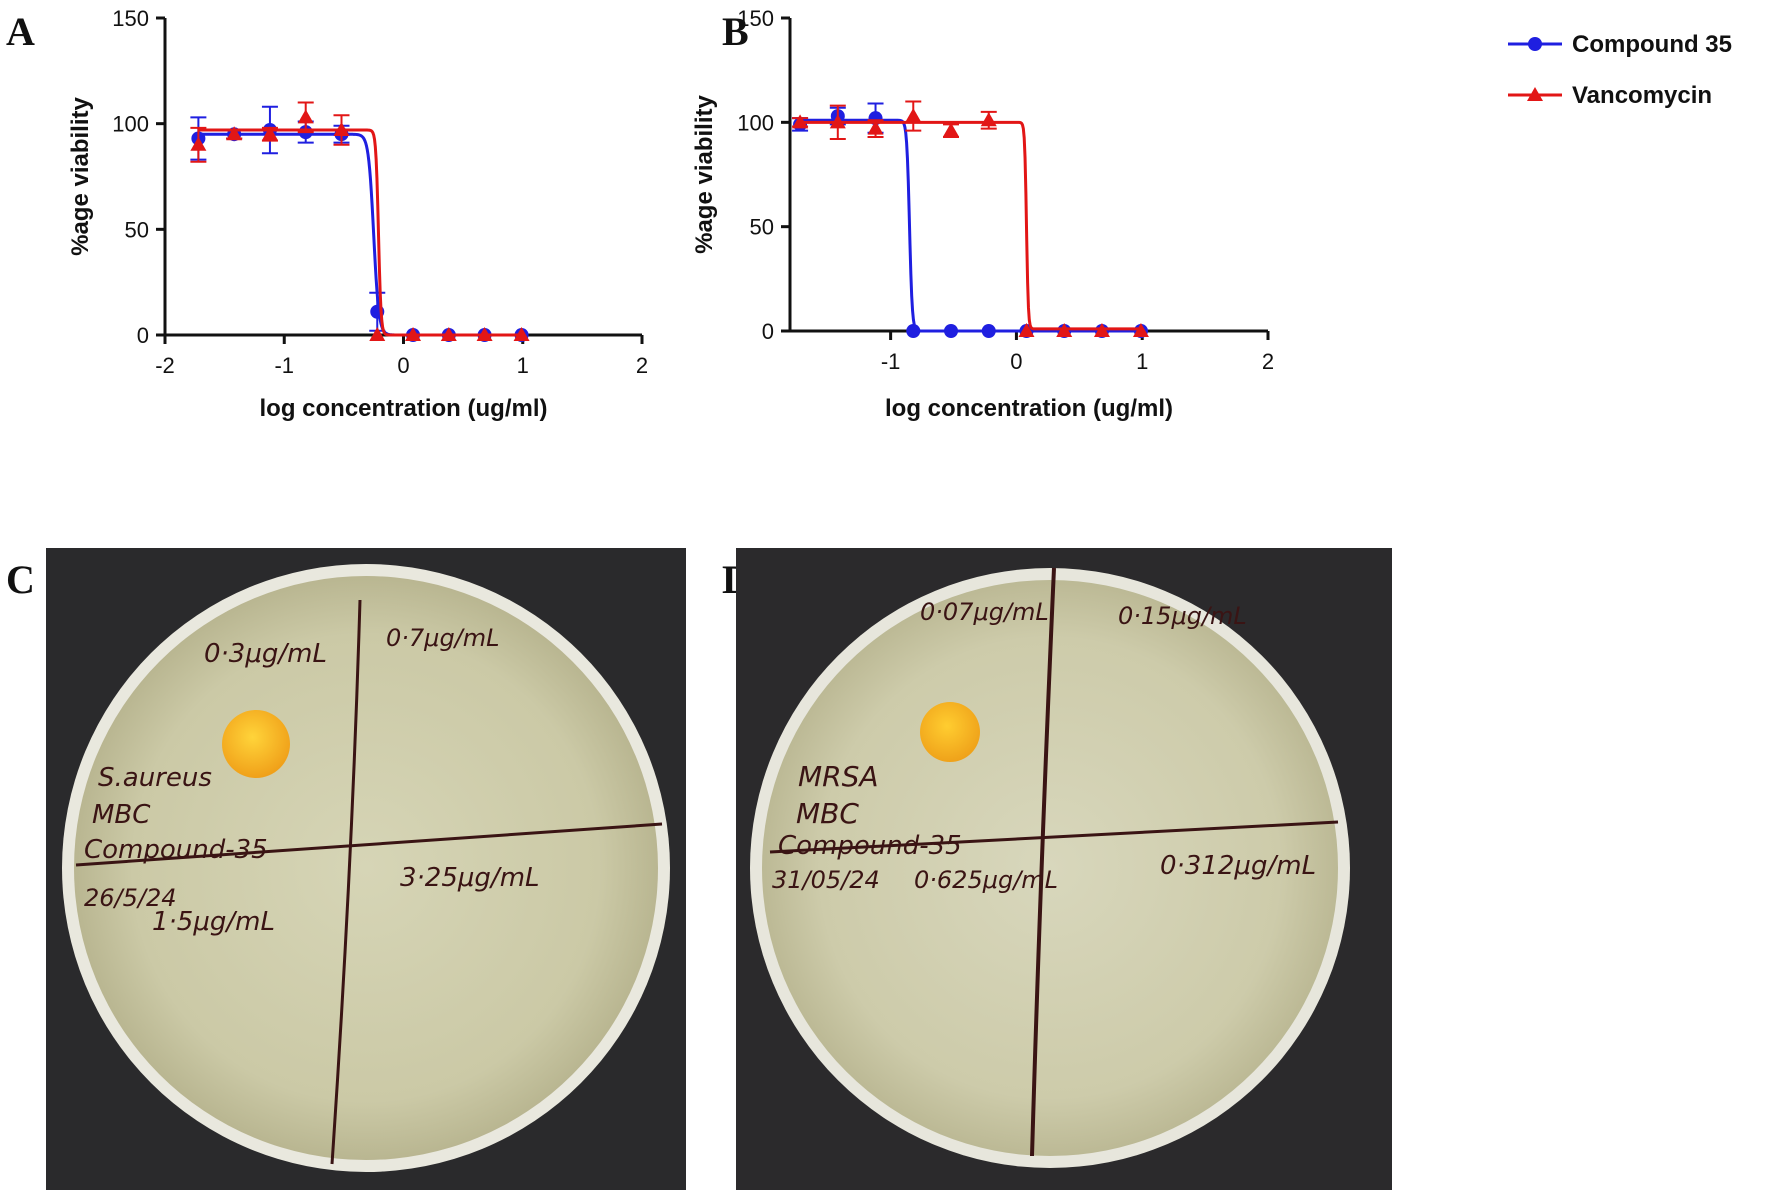  I want to click on plate-c-label-line-2: MBC, so click(121, 815).